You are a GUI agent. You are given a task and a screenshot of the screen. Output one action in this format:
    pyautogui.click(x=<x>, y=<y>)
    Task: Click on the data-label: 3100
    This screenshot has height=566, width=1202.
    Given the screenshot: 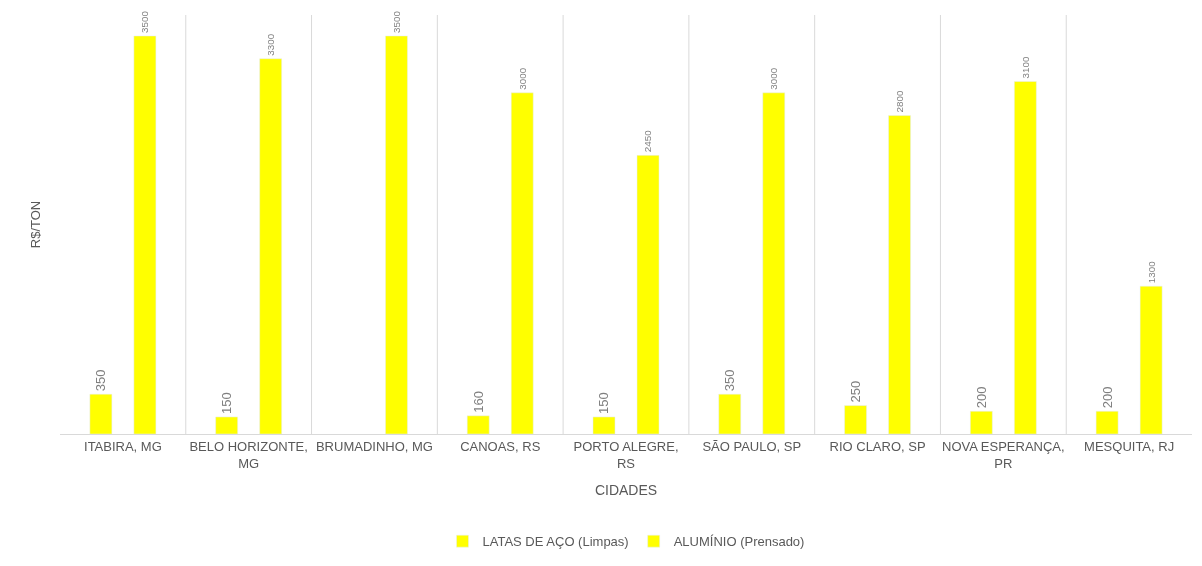 What is the action you would take?
    pyautogui.click(x=1025, y=67)
    